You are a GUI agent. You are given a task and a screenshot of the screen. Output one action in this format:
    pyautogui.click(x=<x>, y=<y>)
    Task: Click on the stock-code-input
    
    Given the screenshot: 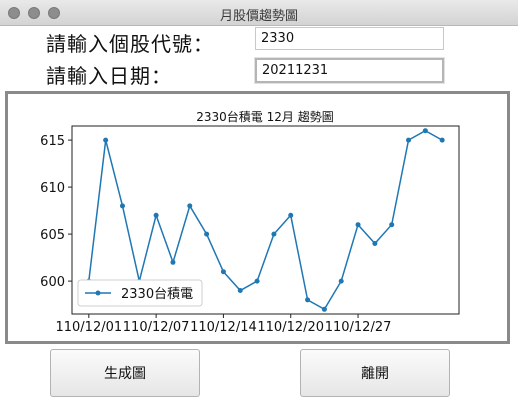 What is the action you would take?
    pyautogui.click(x=349, y=38)
    